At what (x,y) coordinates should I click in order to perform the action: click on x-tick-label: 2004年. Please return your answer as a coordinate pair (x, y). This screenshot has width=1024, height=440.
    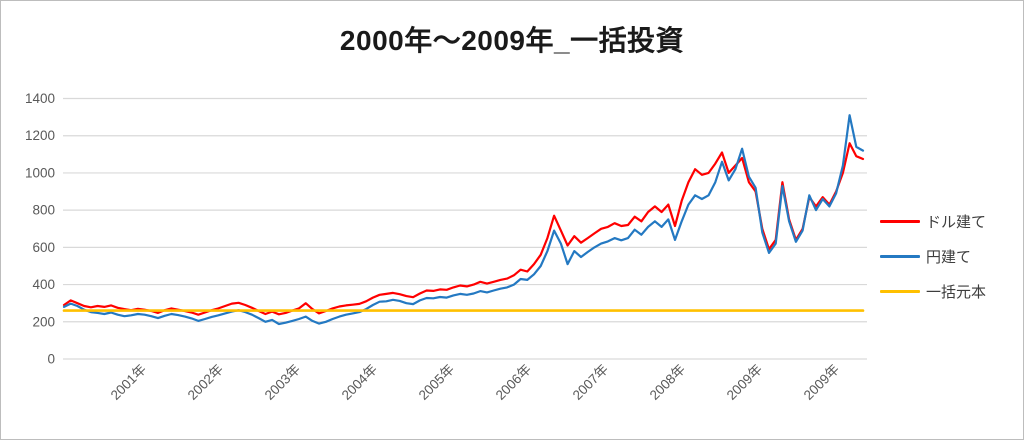
    Looking at the image, I should click on (359, 382).